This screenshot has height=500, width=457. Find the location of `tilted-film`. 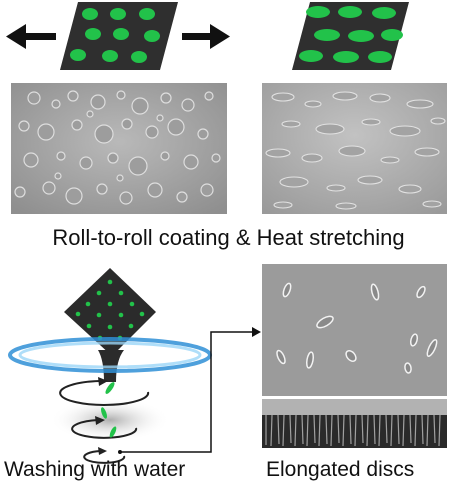

tilted-film is located at coordinates (110, 312).